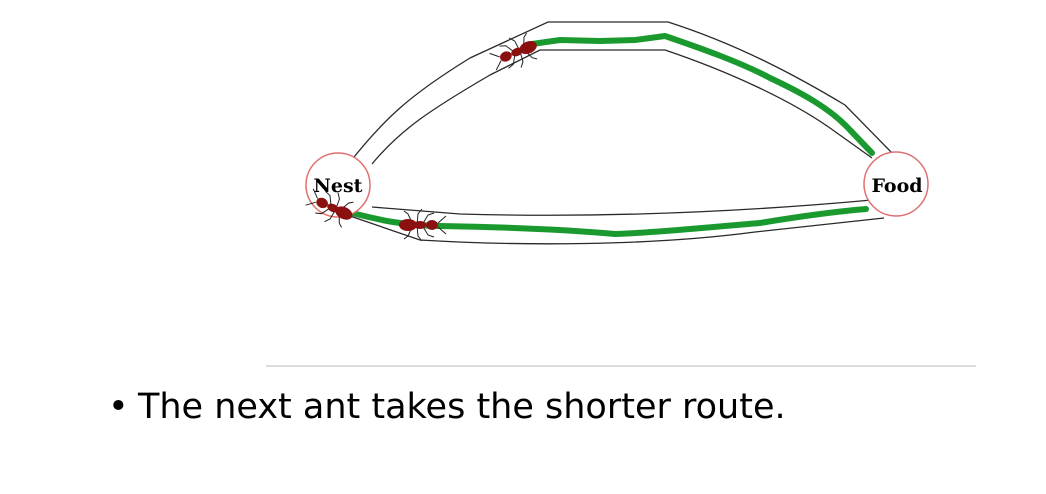 The image size is (1046, 494). What do you see at coordinates (622, 207) in the screenshot?
I see `lower-route-upper-wall` at bounding box center [622, 207].